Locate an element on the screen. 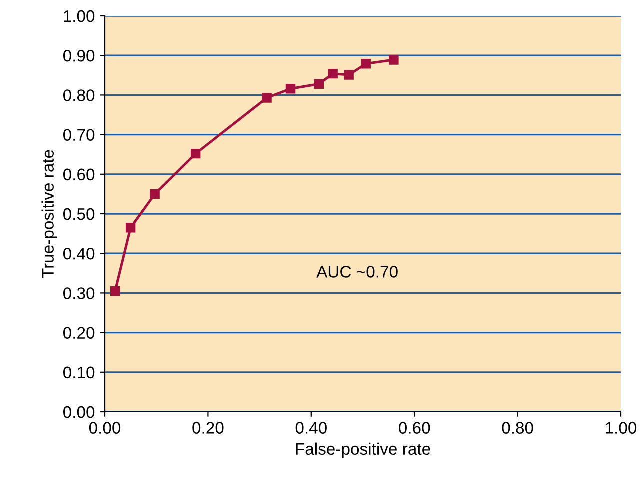 This screenshot has height=485, width=641. x-tick-label: 1.00 is located at coordinates (621, 428).